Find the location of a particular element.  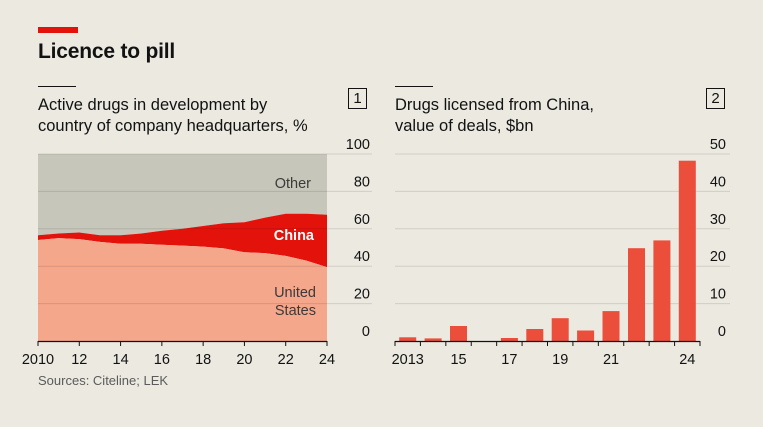

bar-2019 is located at coordinates (560, 329).